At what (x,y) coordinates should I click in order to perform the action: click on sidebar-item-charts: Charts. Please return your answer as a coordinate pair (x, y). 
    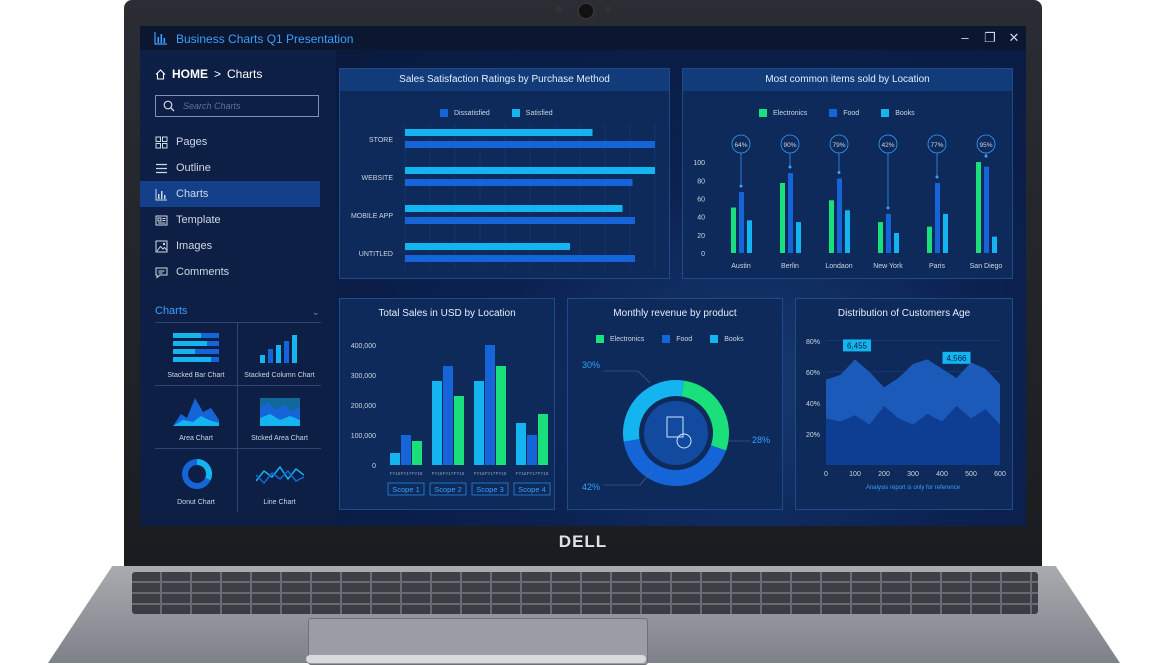
    Looking at the image, I should click on (230, 194).